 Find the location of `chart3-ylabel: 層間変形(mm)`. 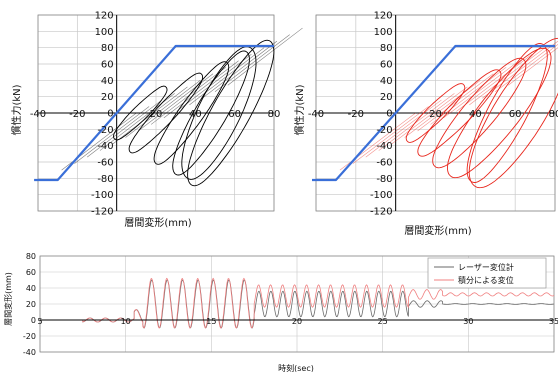

chart3-ylabel: 層間変形(mm) is located at coordinates (8, 299).